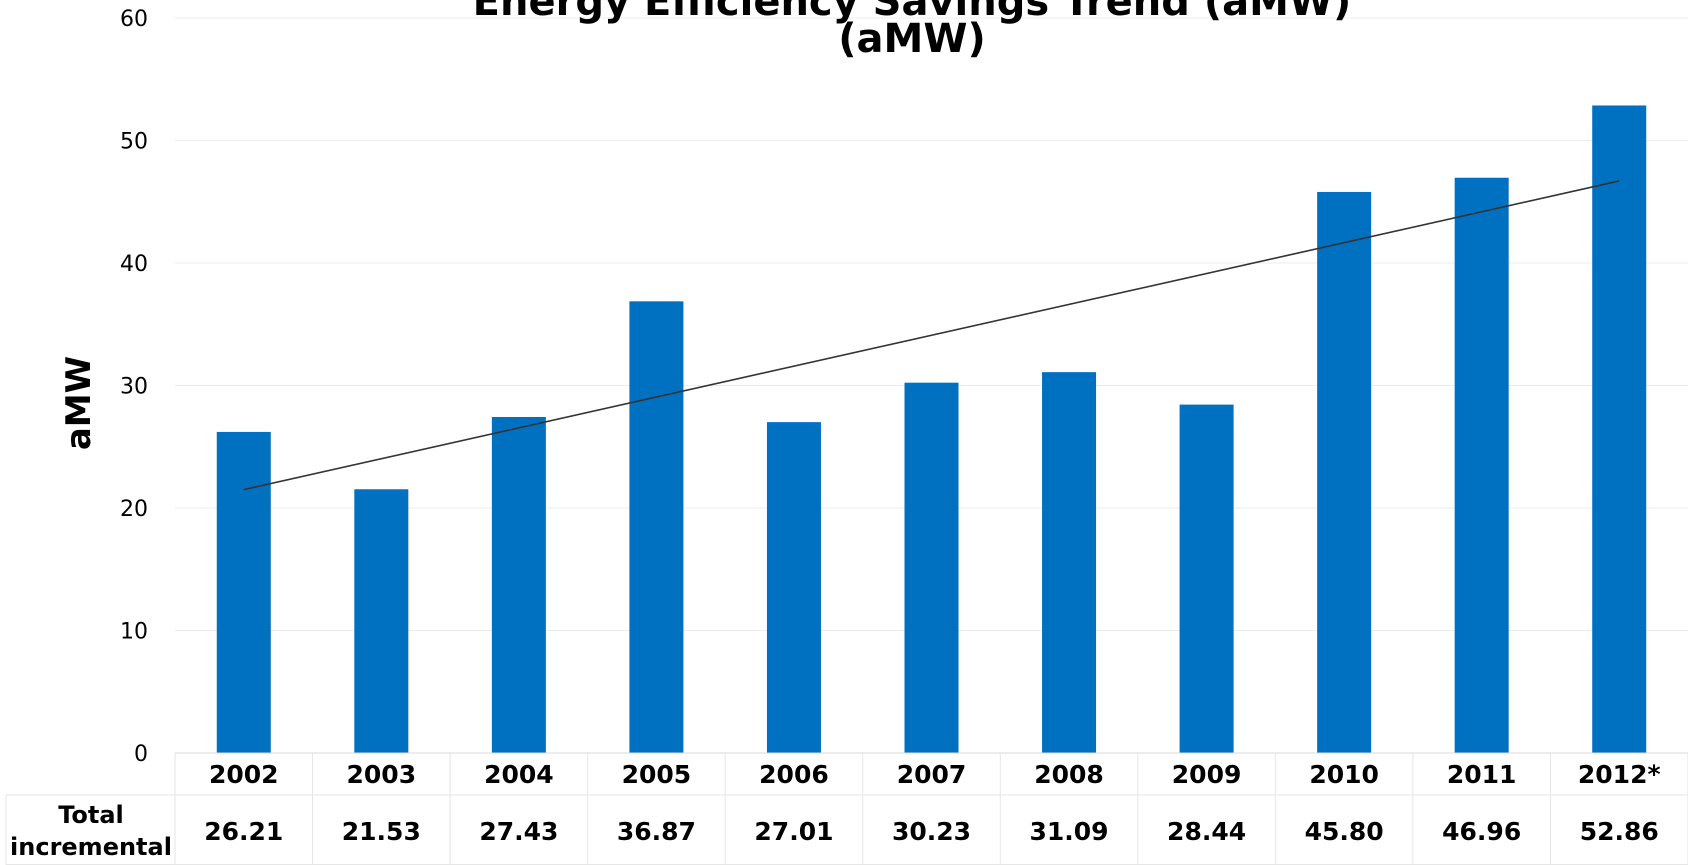 The image size is (1688, 865). I want to click on table-value: 27.01, so click(793, 831).